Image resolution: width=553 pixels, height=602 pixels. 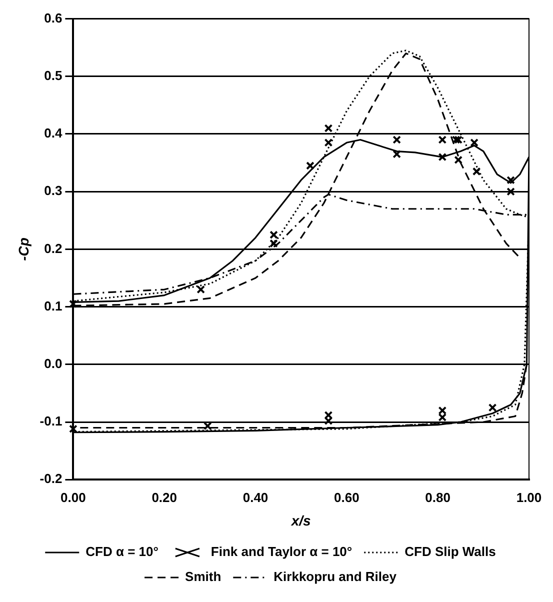 What do you see at coordinates (255, 497) in the screenshot?
I see `x-tick-label: 0.40` at bounding box center [255, 497].